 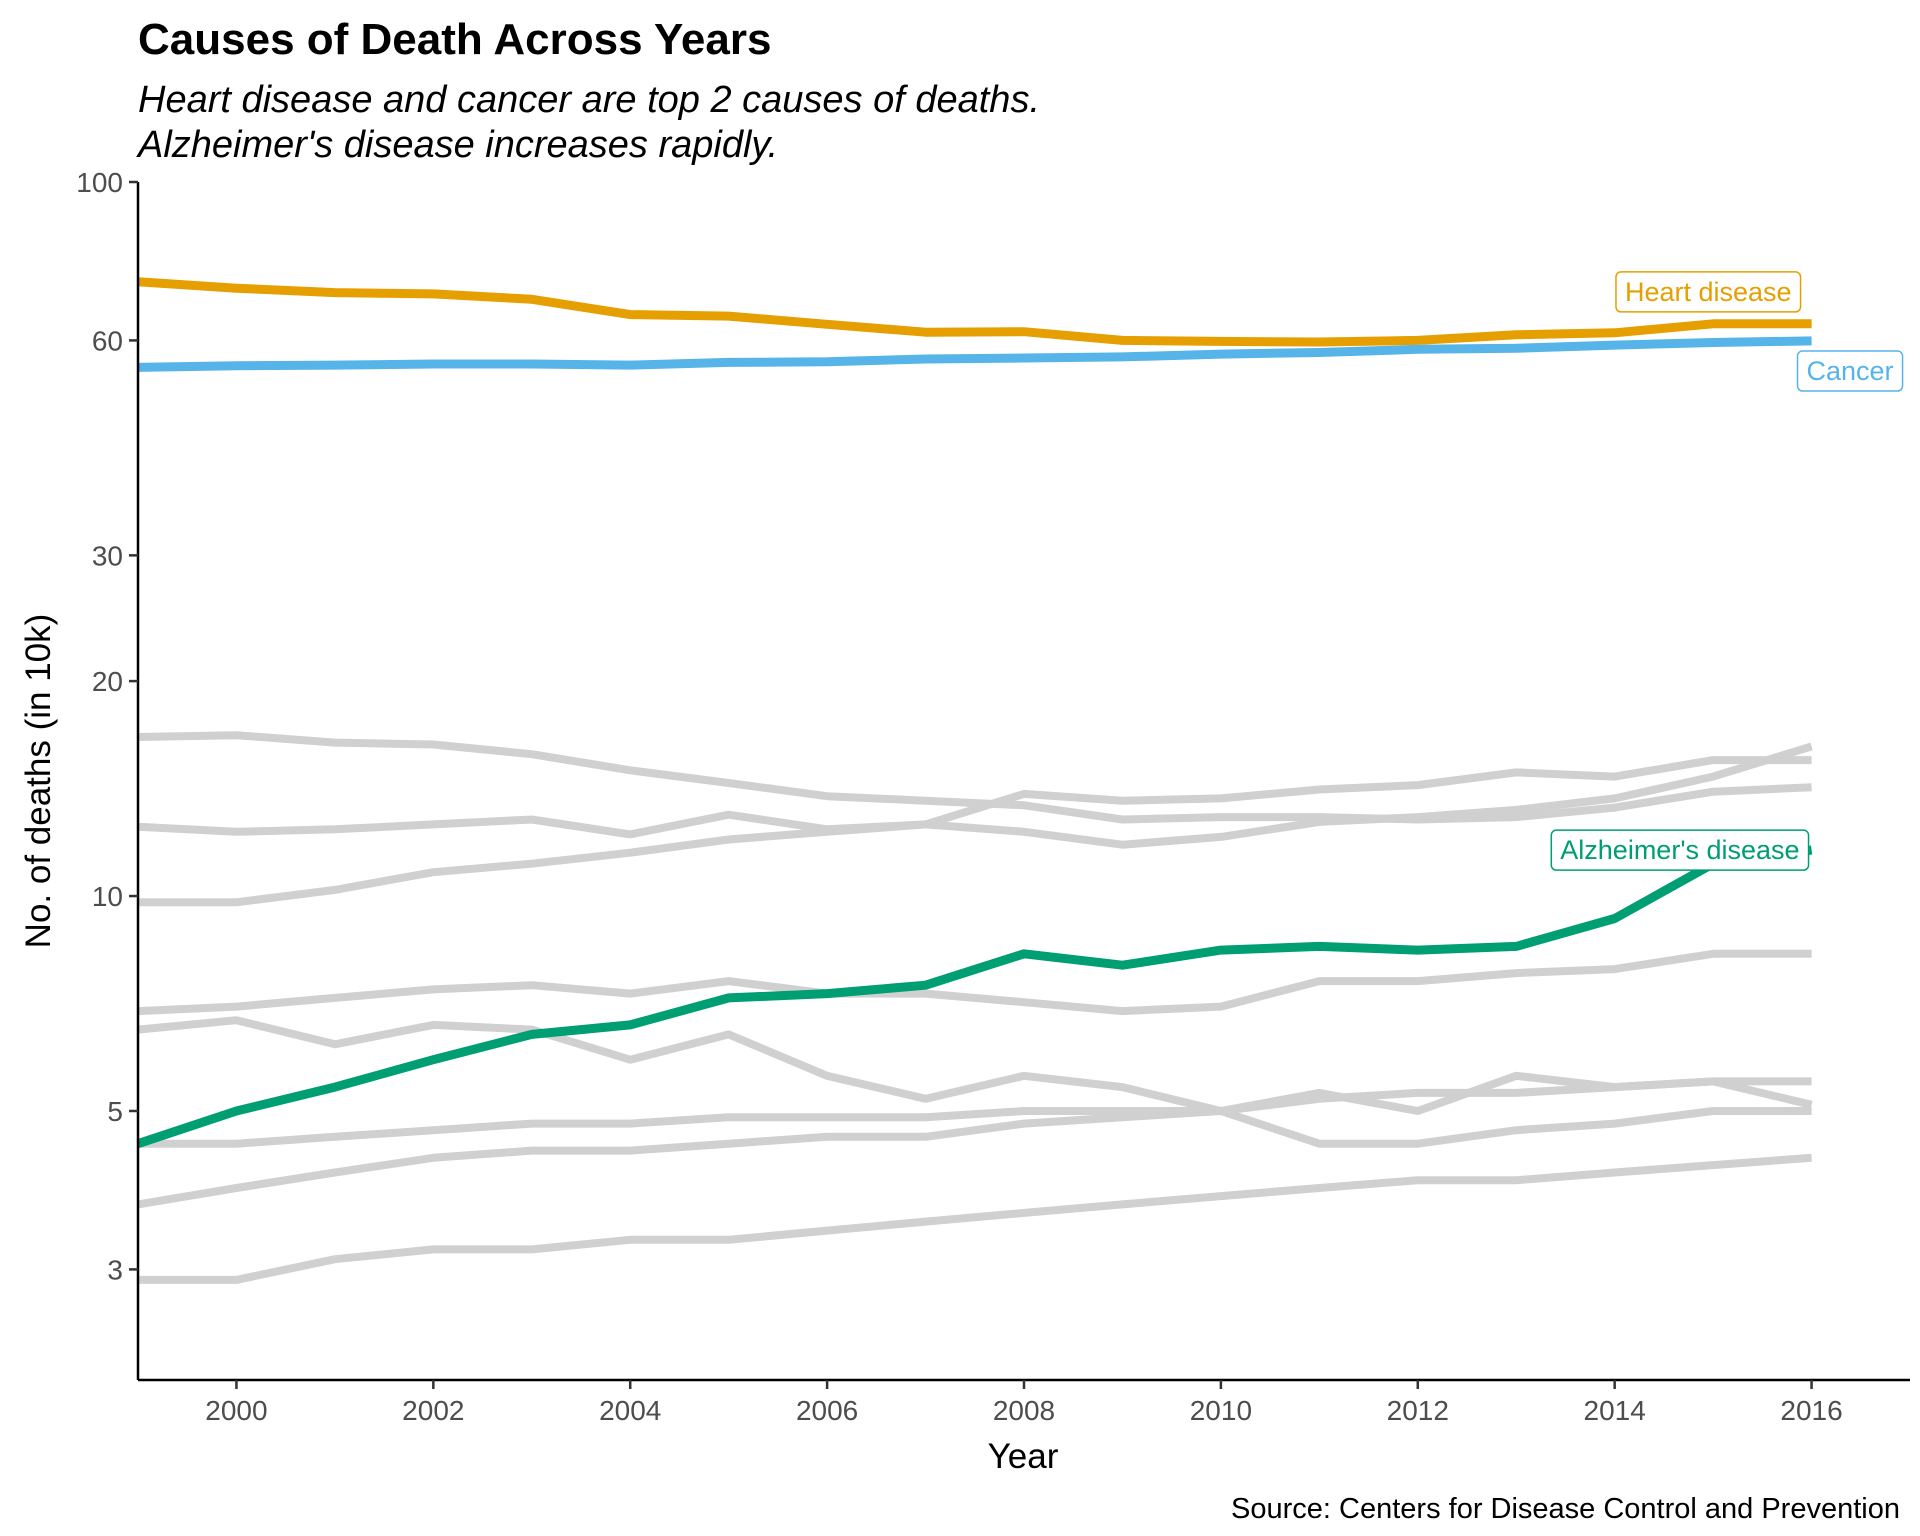 I want to click on y-axis-title: No. of deaths (in 10k), so click(x=38, y=781).